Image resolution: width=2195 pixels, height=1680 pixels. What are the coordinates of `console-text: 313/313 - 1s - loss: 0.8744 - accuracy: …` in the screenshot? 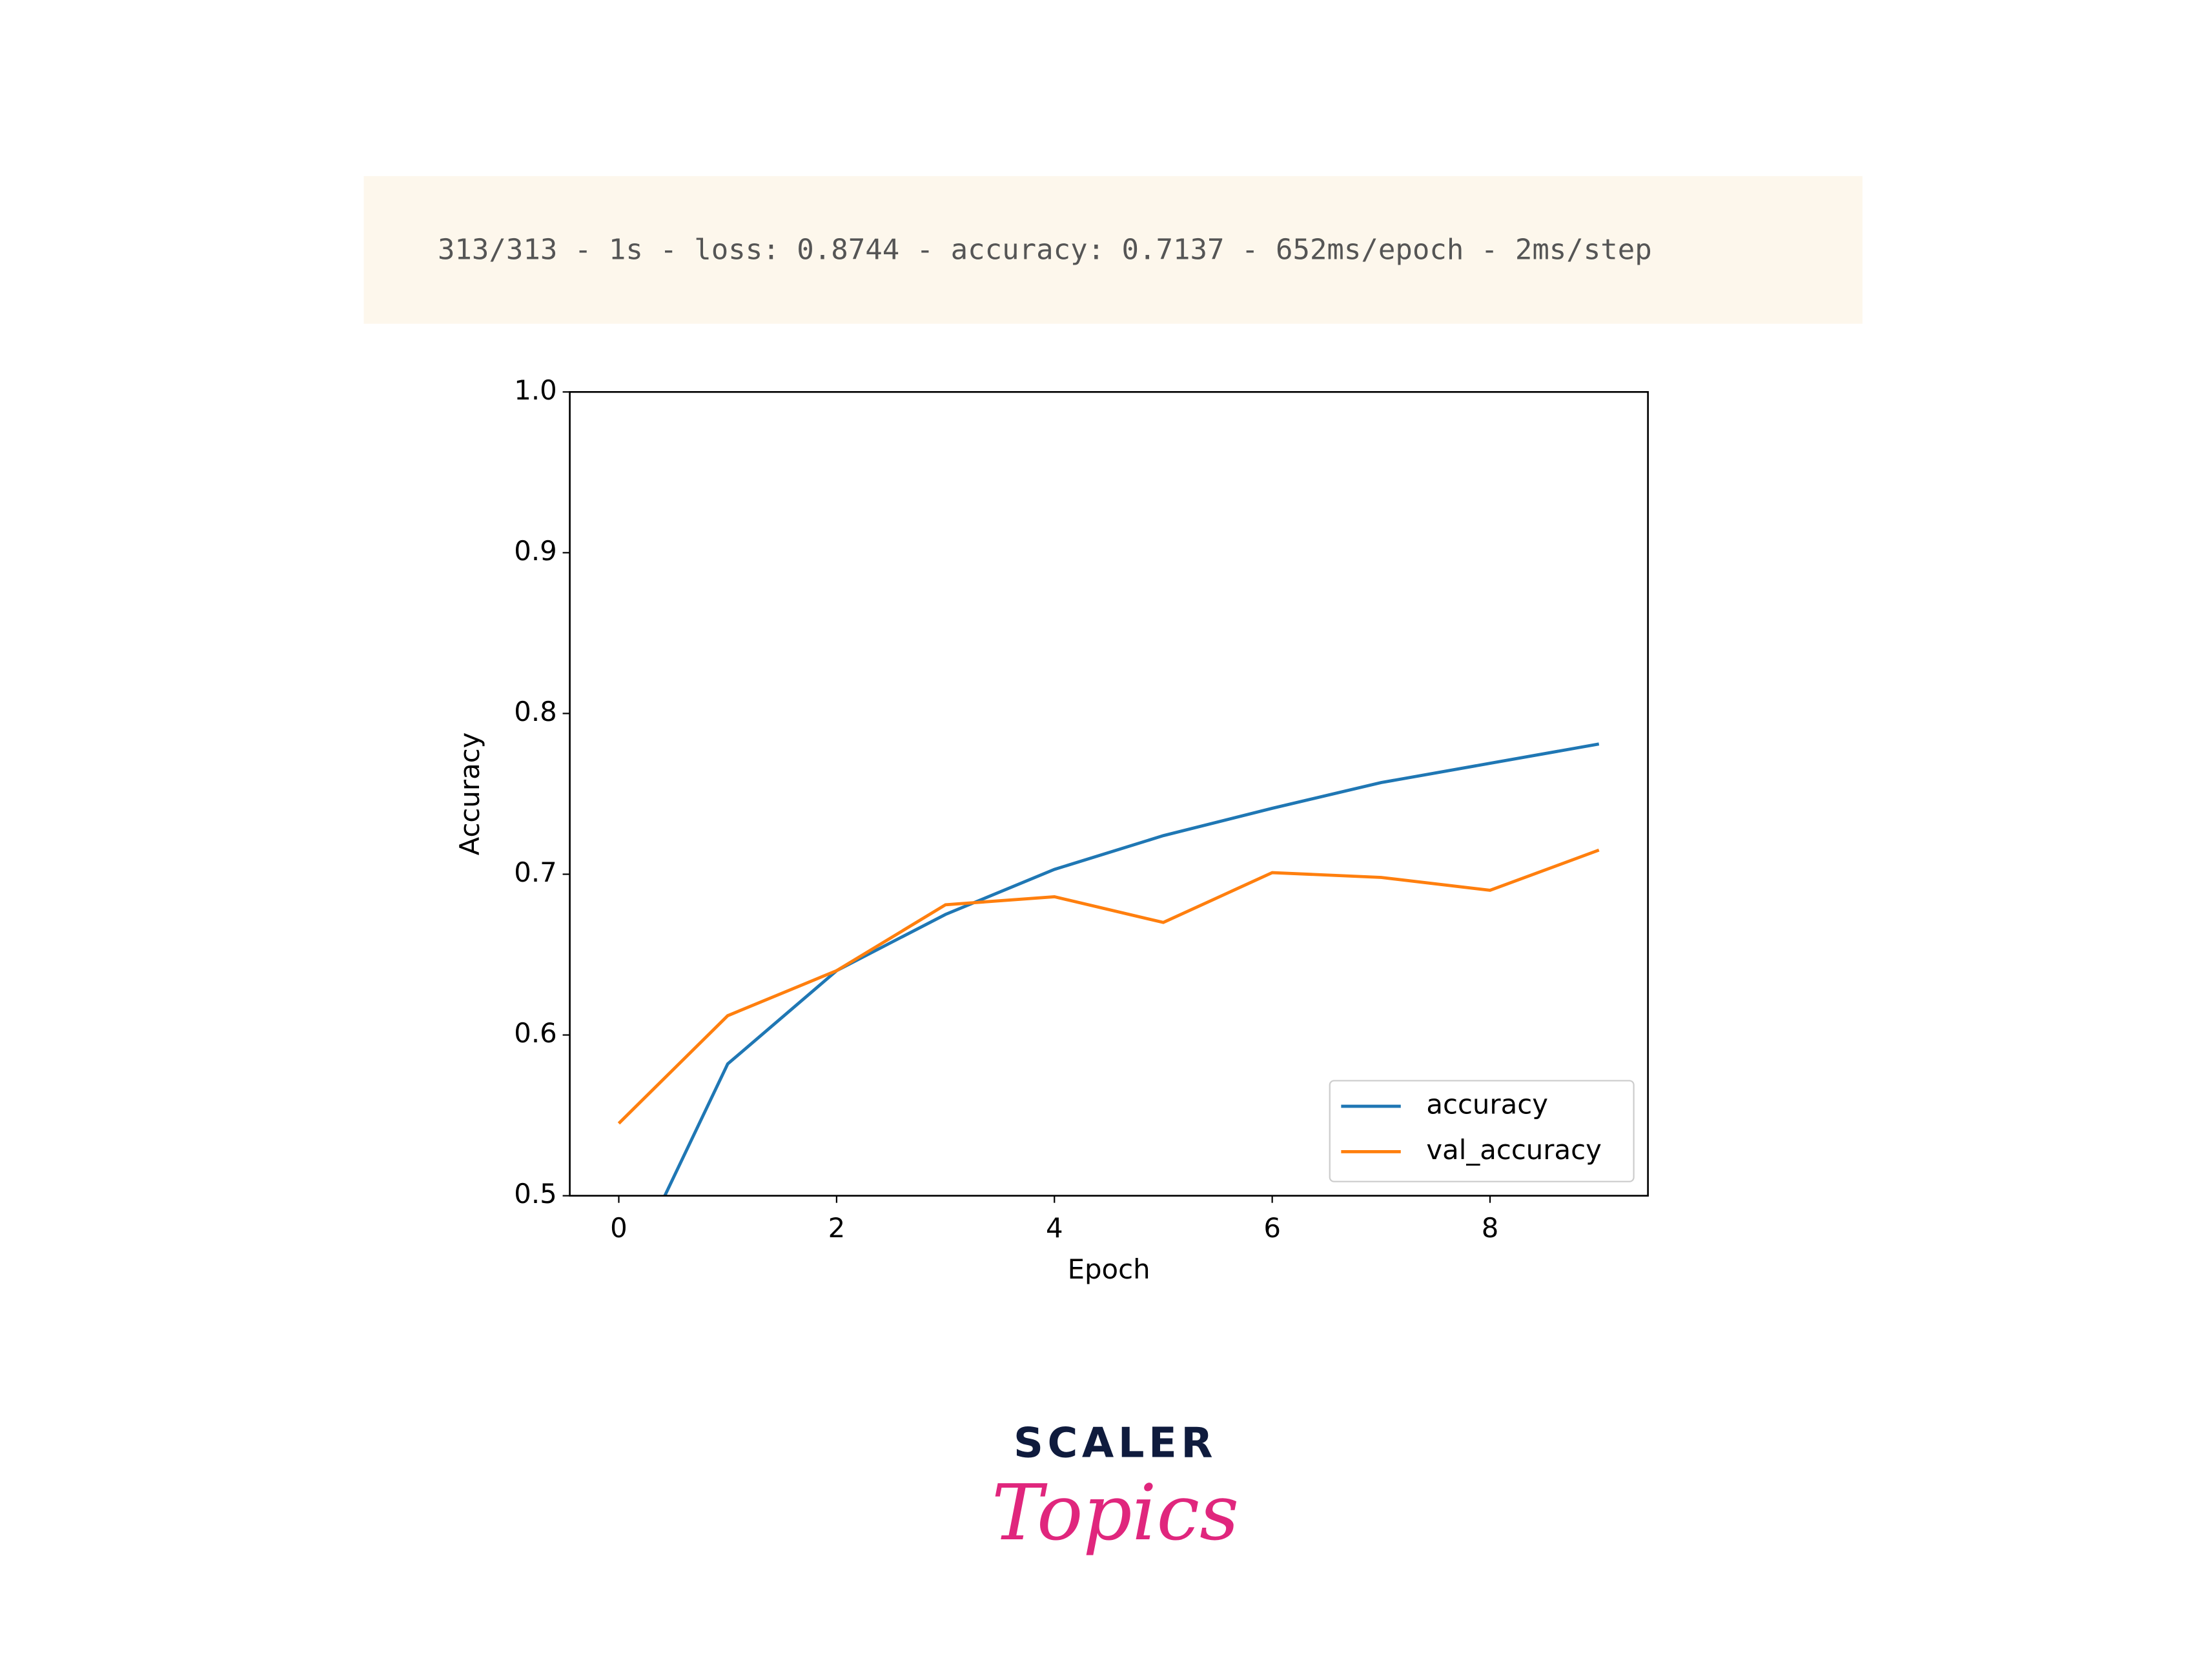 It's located at (1045, 250).